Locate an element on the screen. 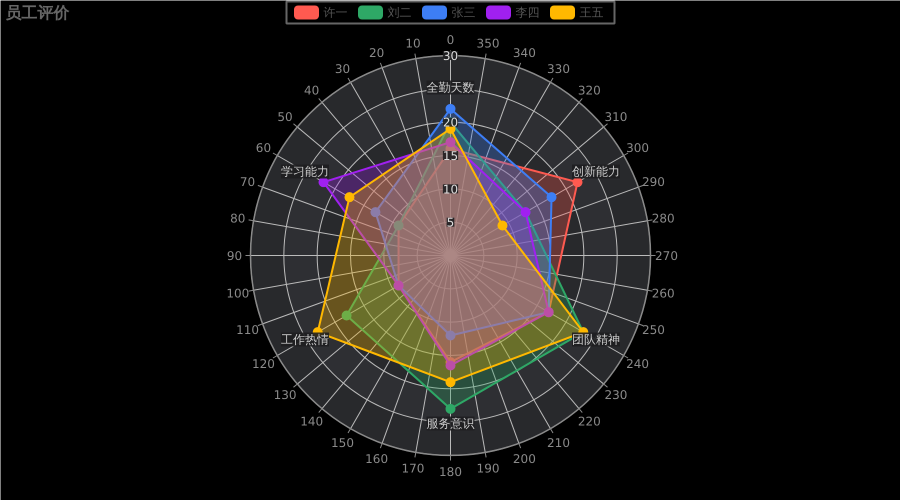 This screenshot has width=900, height=500. y-tick-label: 15 is located at coordinates (450, 156).